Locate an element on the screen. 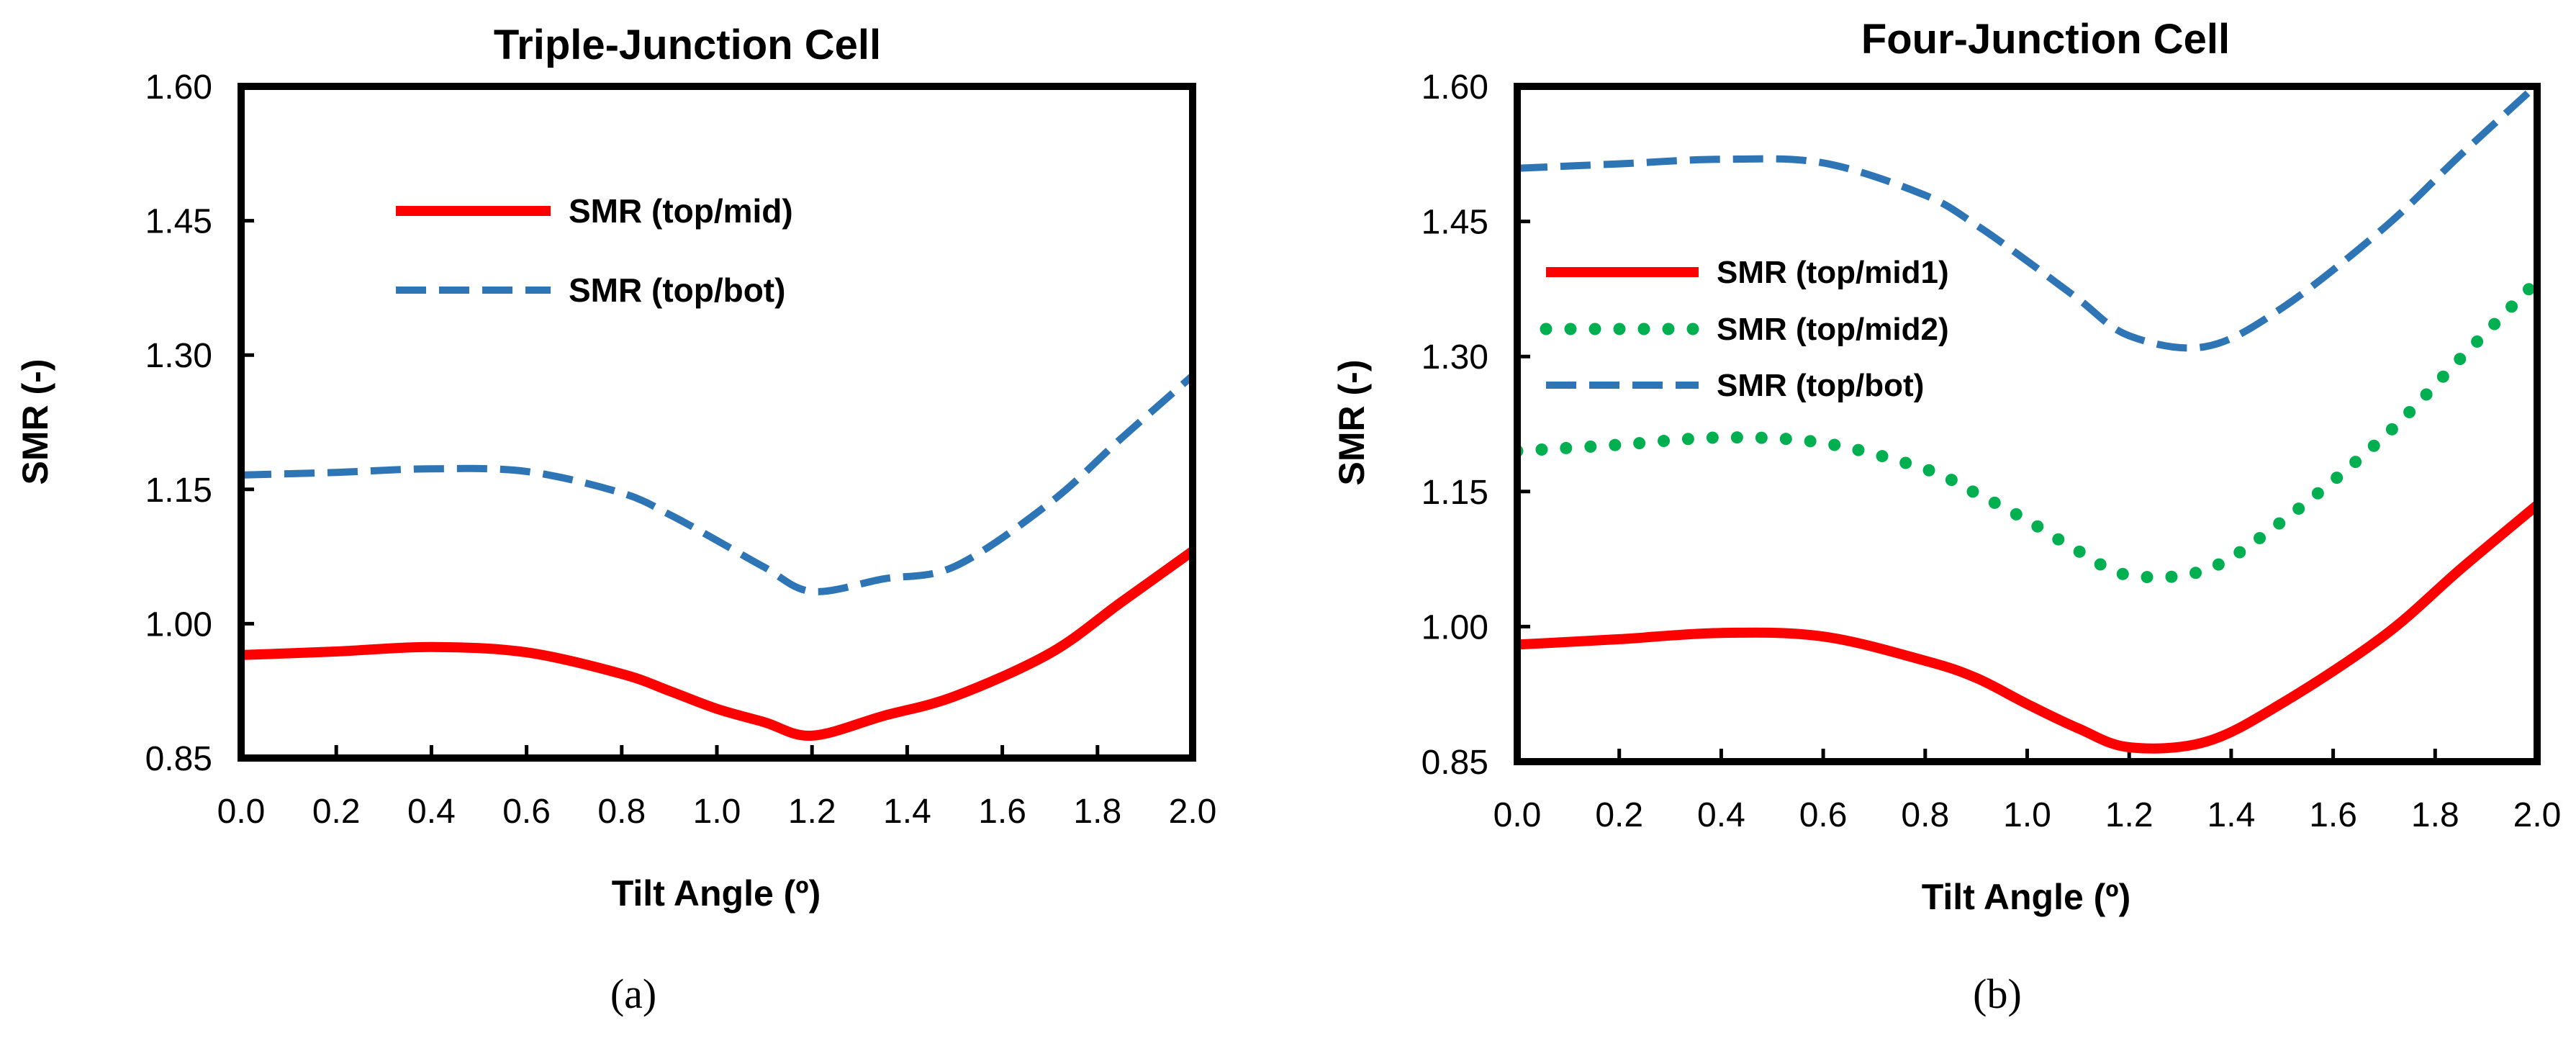 The image size is (2576, 1046). panel-b-caption: (b) is located at coordinates (1997, 994).